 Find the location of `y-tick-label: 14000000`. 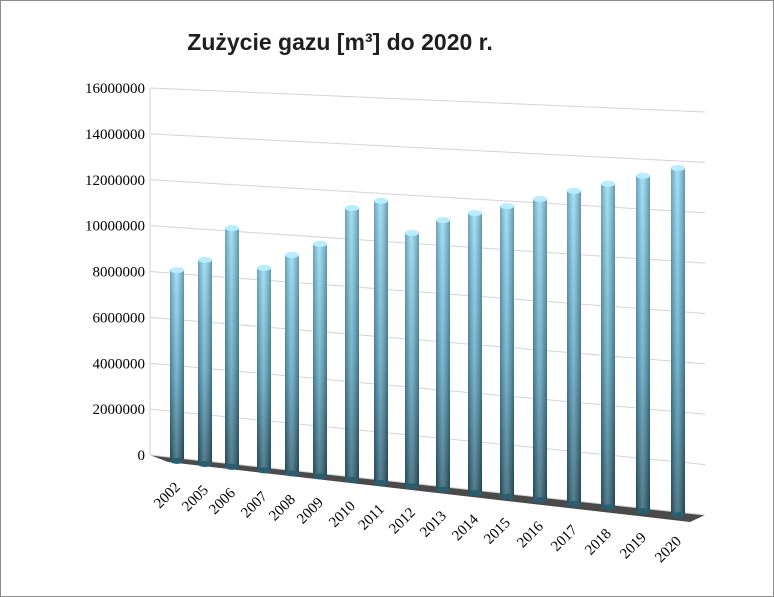

y-tick-label: 14000000 is located at coordinates (115, 135).